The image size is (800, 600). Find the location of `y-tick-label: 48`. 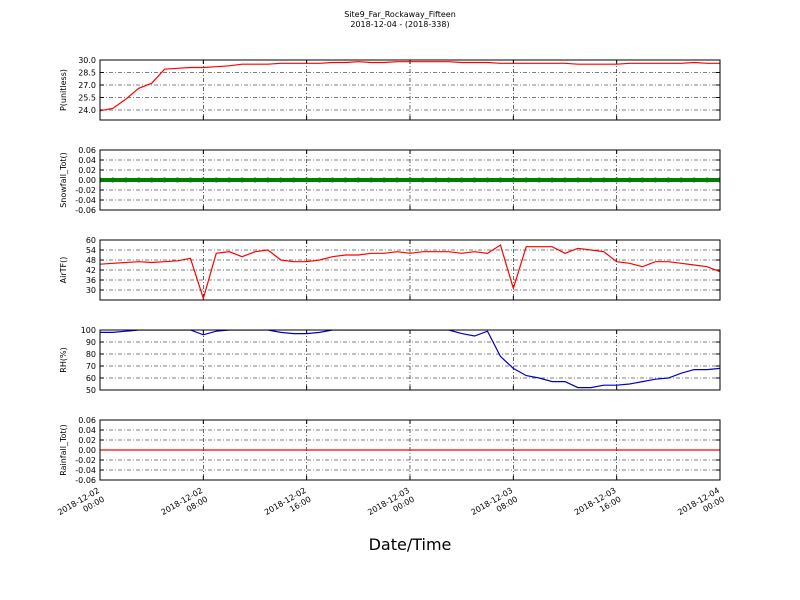

y-tick-label: 48 is located at coordinates (91, 260).